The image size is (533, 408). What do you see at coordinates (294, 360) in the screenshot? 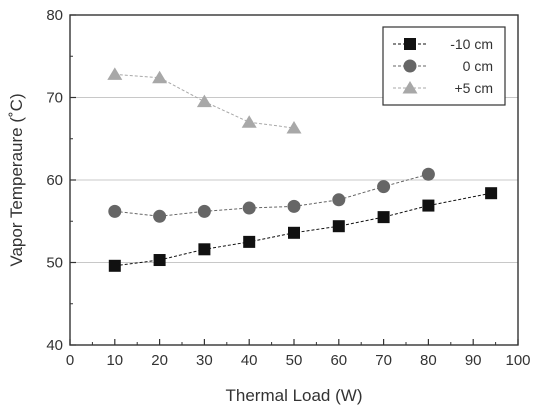
I see `x-tick-label: 50` at bounding box center [294, 360].